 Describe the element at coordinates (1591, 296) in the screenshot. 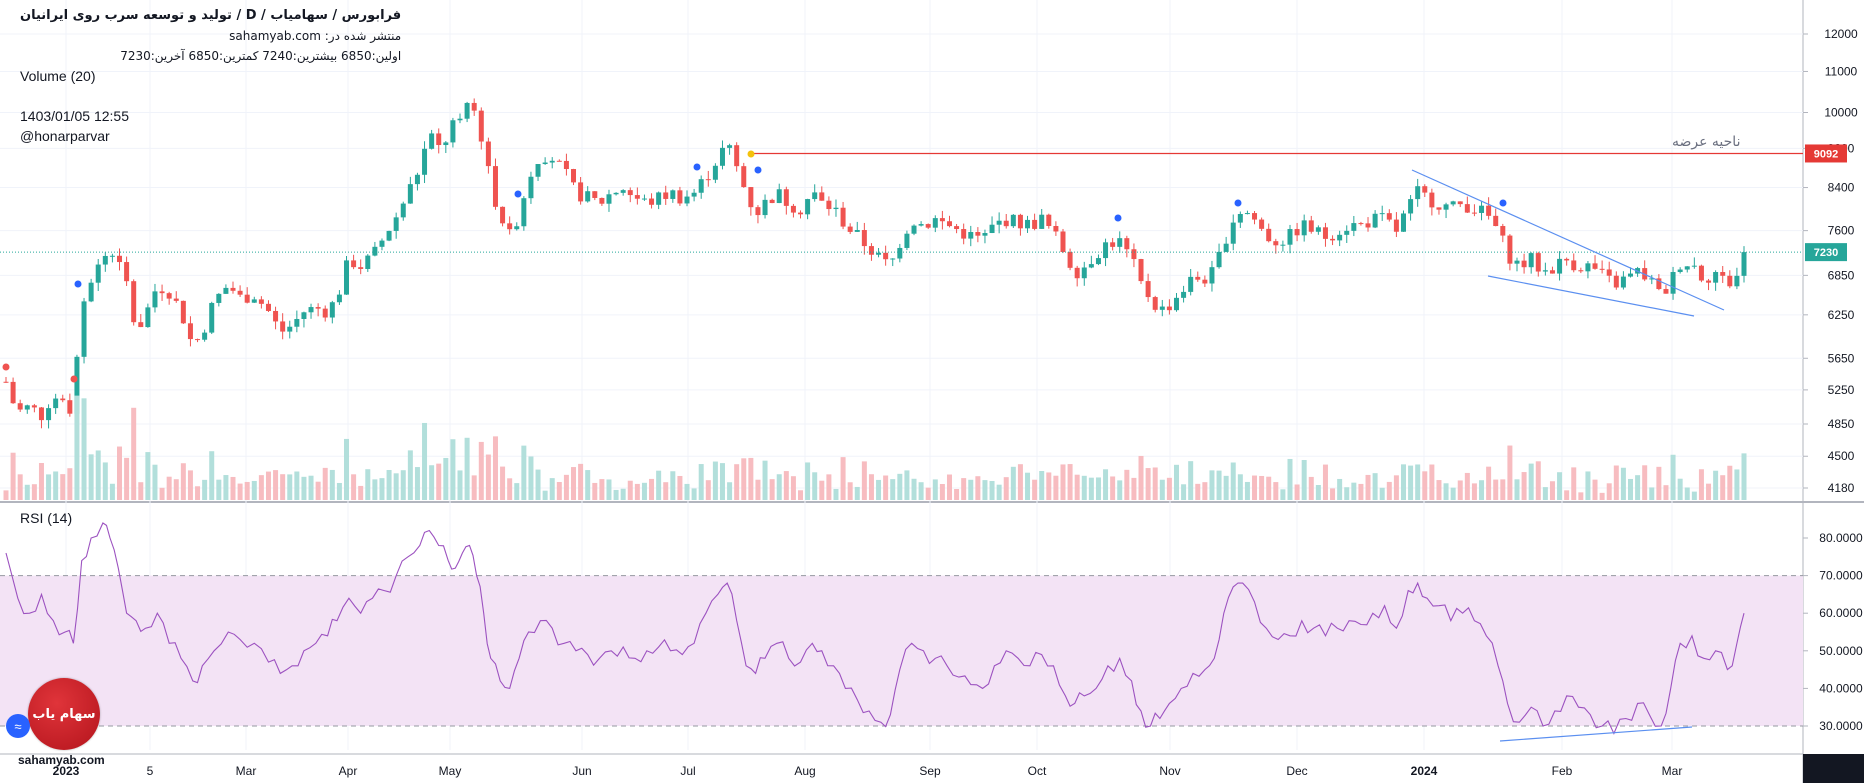

I see `lower-trendline` at that location.